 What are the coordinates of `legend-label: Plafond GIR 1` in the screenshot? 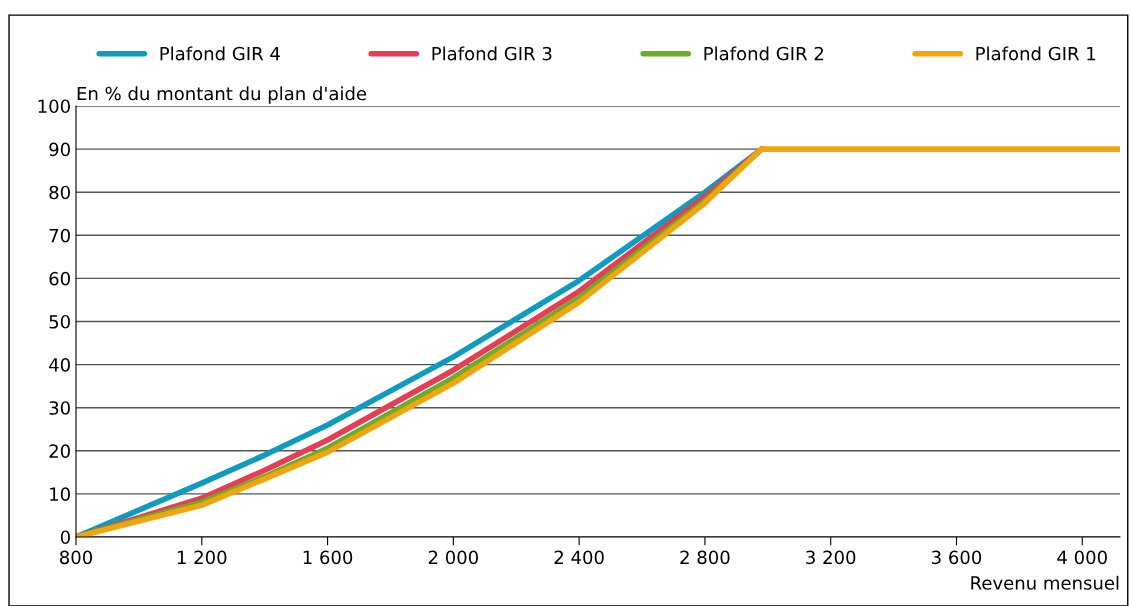 It's located at (1036, 53).